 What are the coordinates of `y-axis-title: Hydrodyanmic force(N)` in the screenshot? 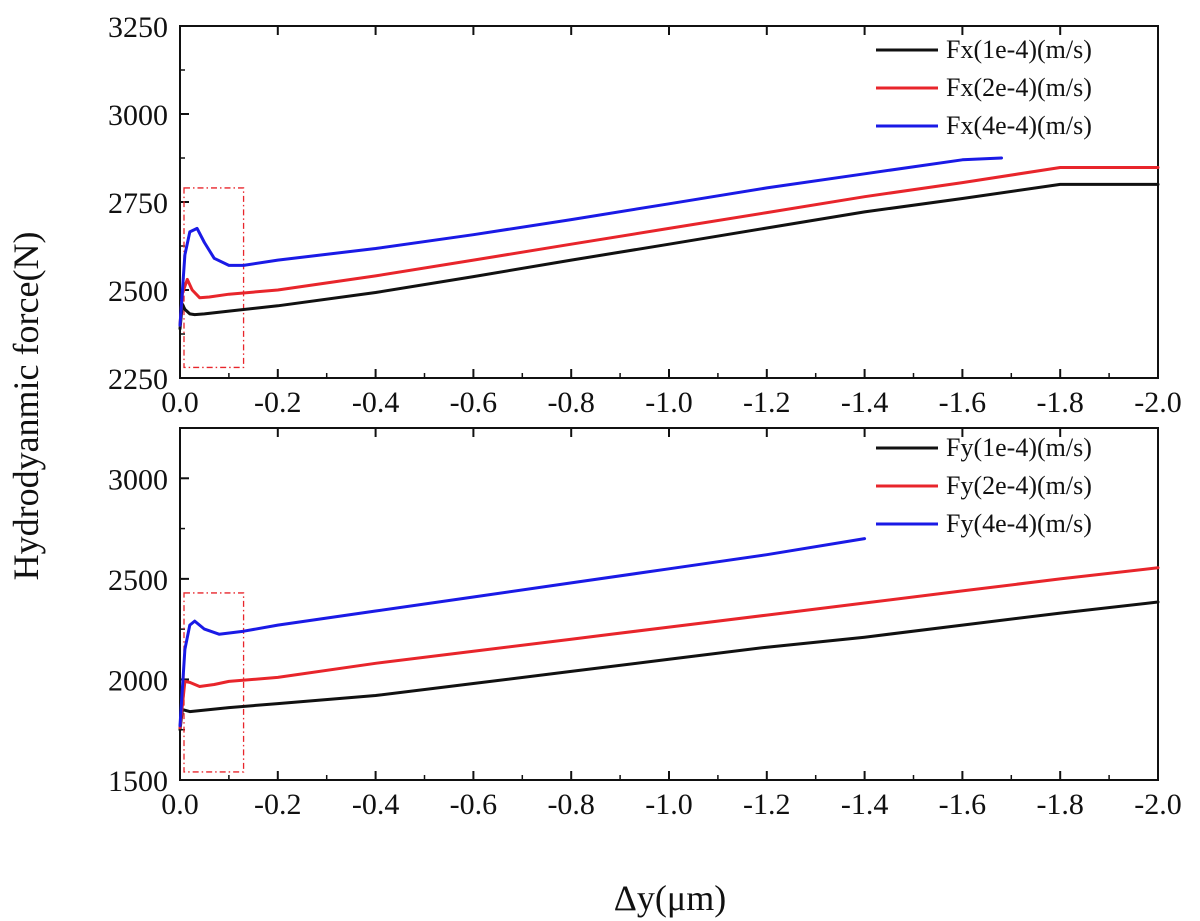 It's located at (26, 406).